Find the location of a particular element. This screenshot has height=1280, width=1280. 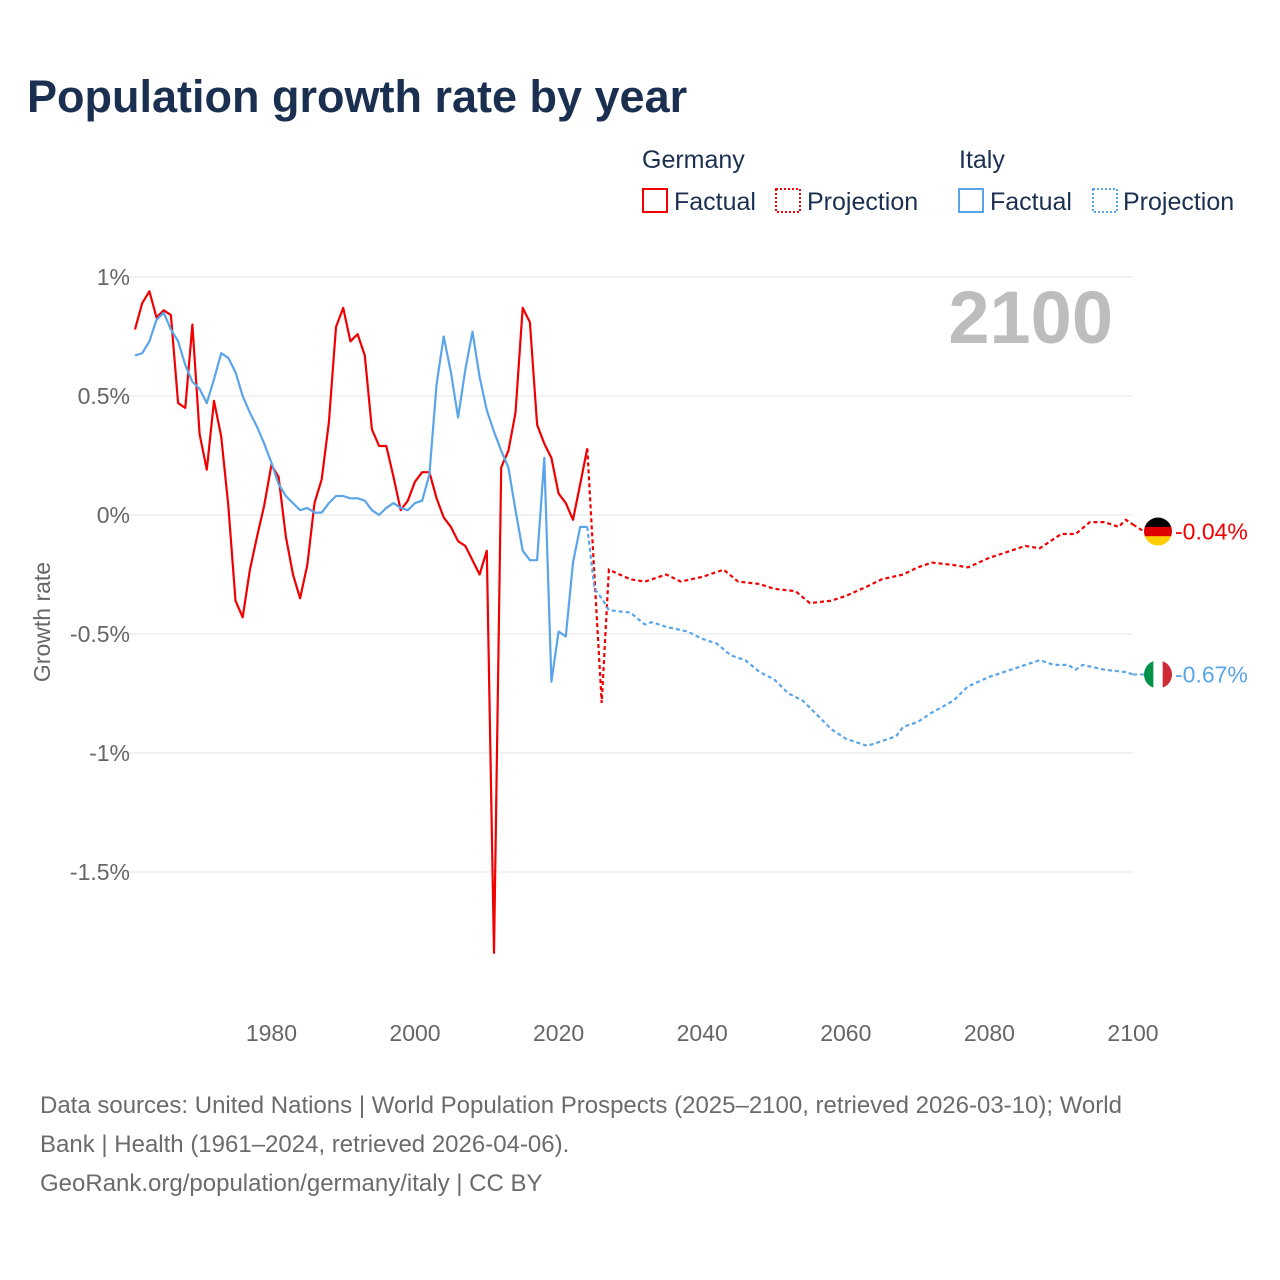

germany-flag-icon is located at coordinates (1158, 531).